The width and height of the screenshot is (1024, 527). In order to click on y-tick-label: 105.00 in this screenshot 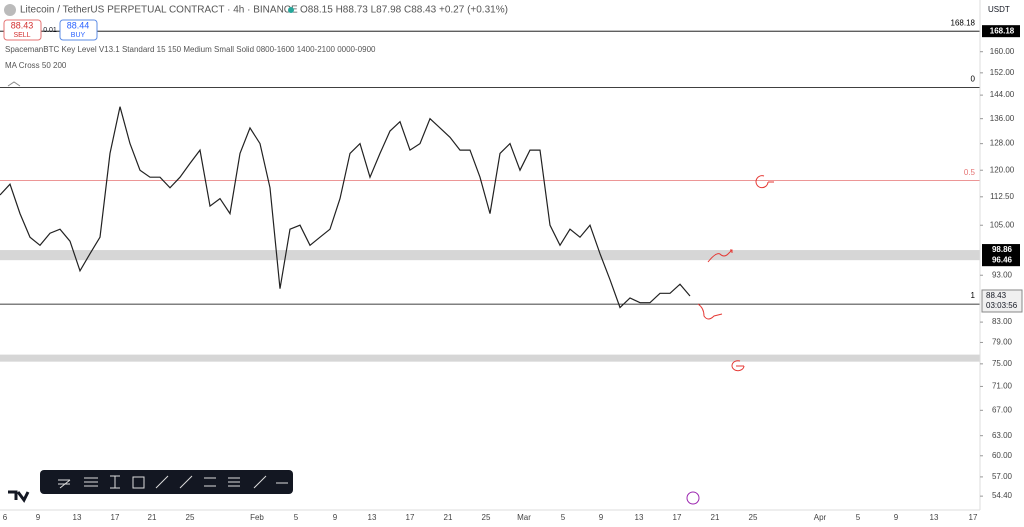, I will do `click(1002, 224)`.